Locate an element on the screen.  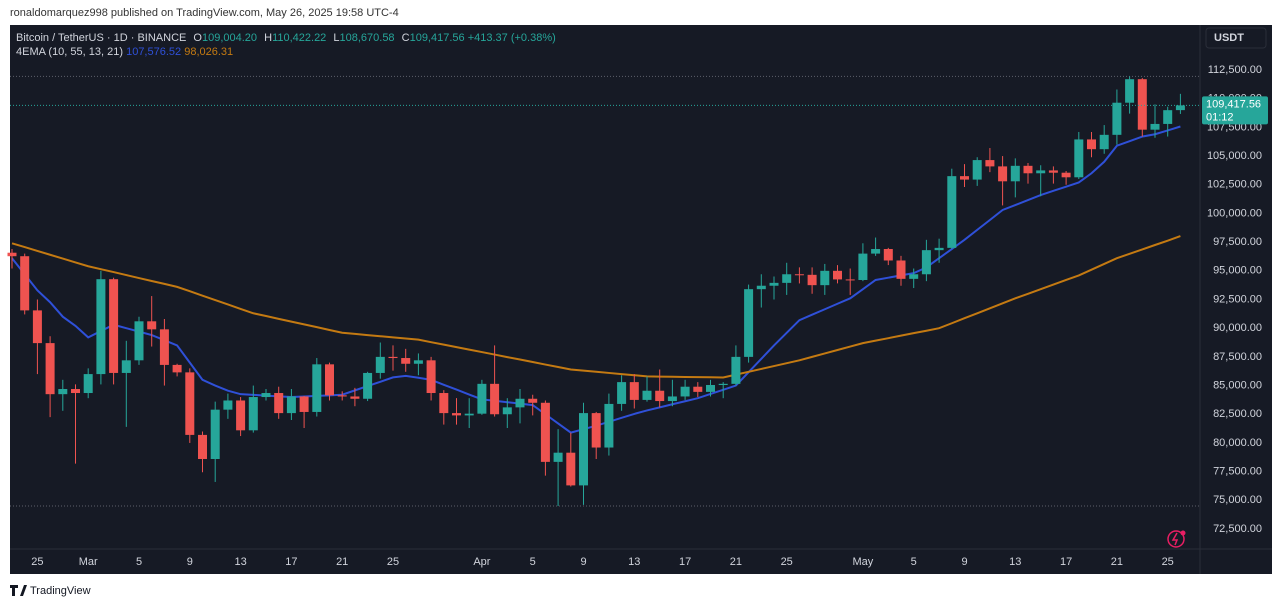
change: +413.37 (+0.38%) is located at coordinates (511, 38).